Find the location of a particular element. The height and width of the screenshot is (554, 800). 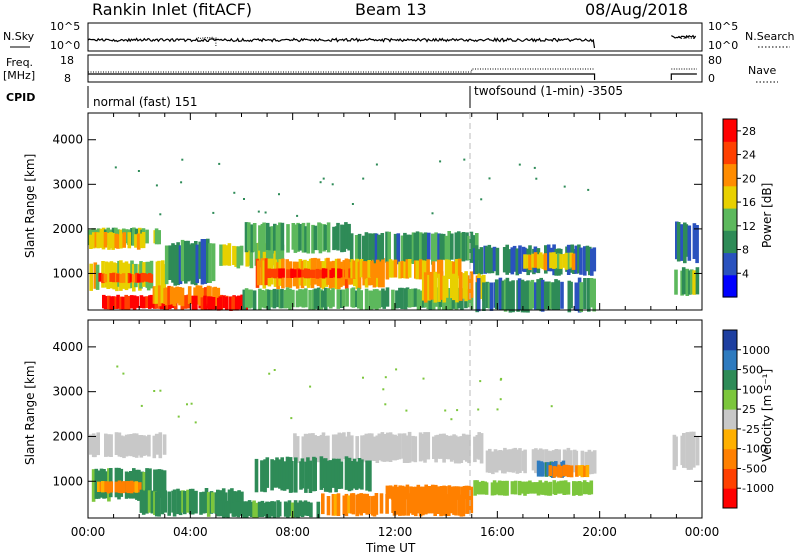

nave-trace is located at coordinates (392, 70).